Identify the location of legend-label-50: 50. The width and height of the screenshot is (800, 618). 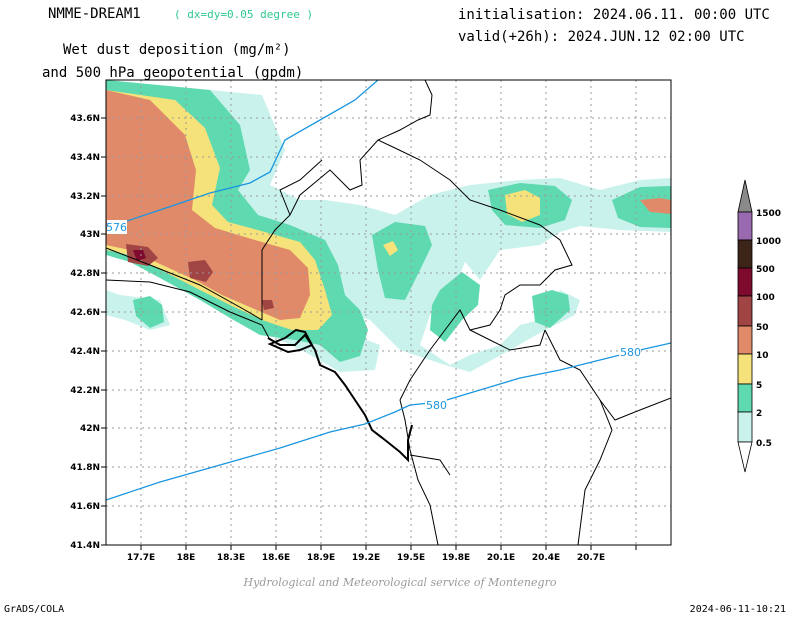
(762, 328).